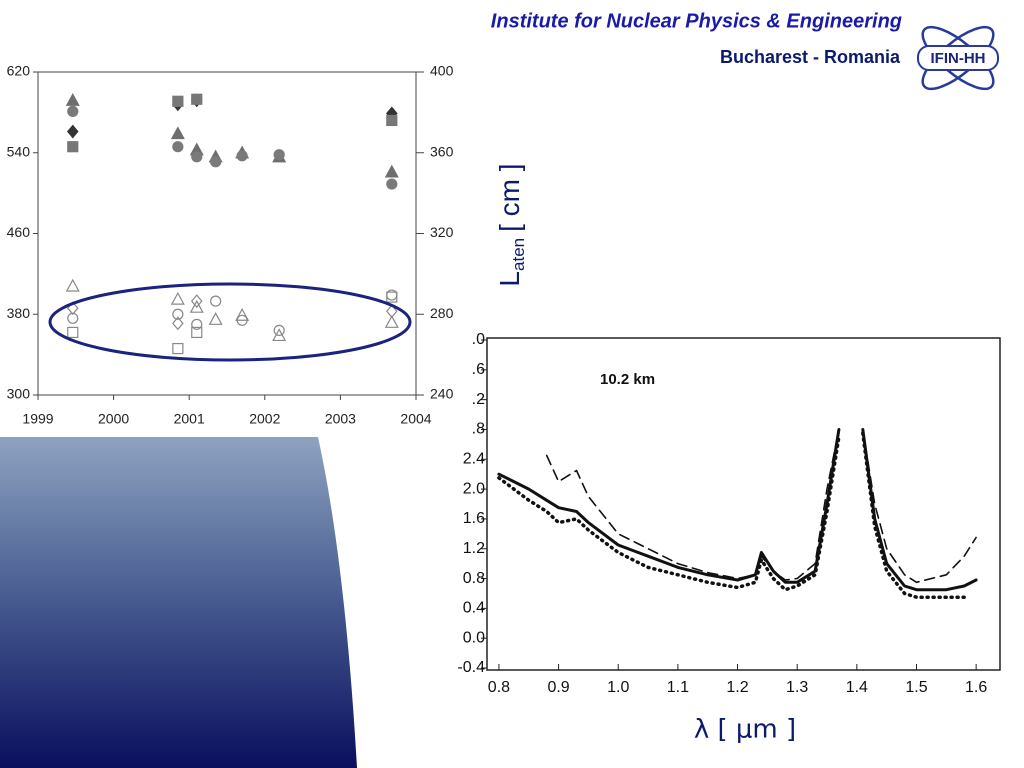 The image size is (1024, 768). Describe the element at coordinates (474, 548) in the screenshot. I see `y-tick-label: 1.2` at that location.